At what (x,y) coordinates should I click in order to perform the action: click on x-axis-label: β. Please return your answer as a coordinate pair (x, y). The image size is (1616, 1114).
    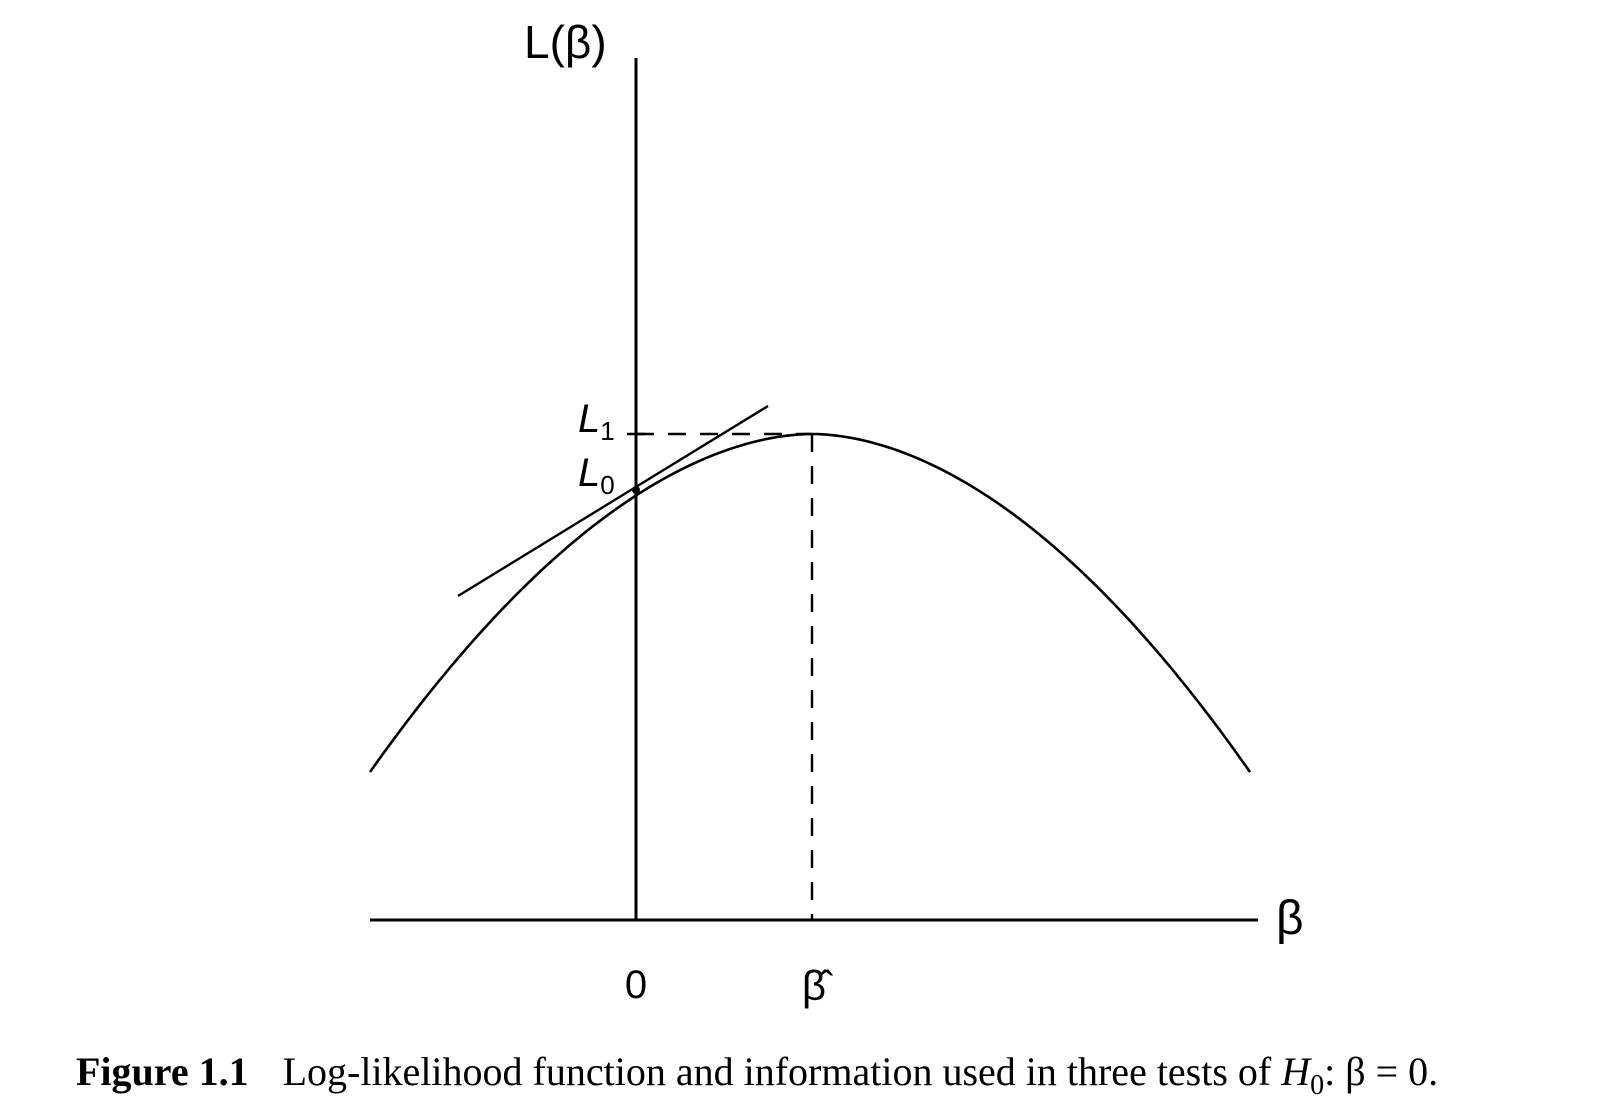
    Looking at the image, I should click on (1290, 918).